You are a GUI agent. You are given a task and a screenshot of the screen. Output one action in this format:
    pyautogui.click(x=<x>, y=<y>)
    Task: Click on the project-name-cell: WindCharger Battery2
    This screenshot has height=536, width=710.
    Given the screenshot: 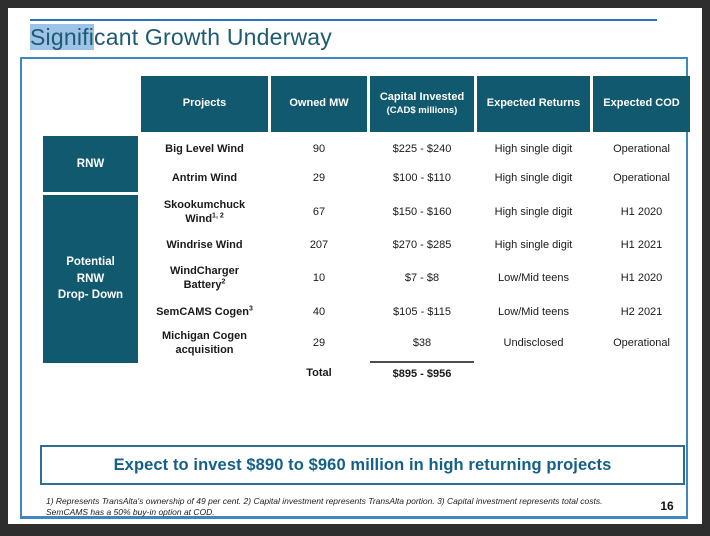 What is the action you would take?
    pyautogui.click(x=204, y=279)
    